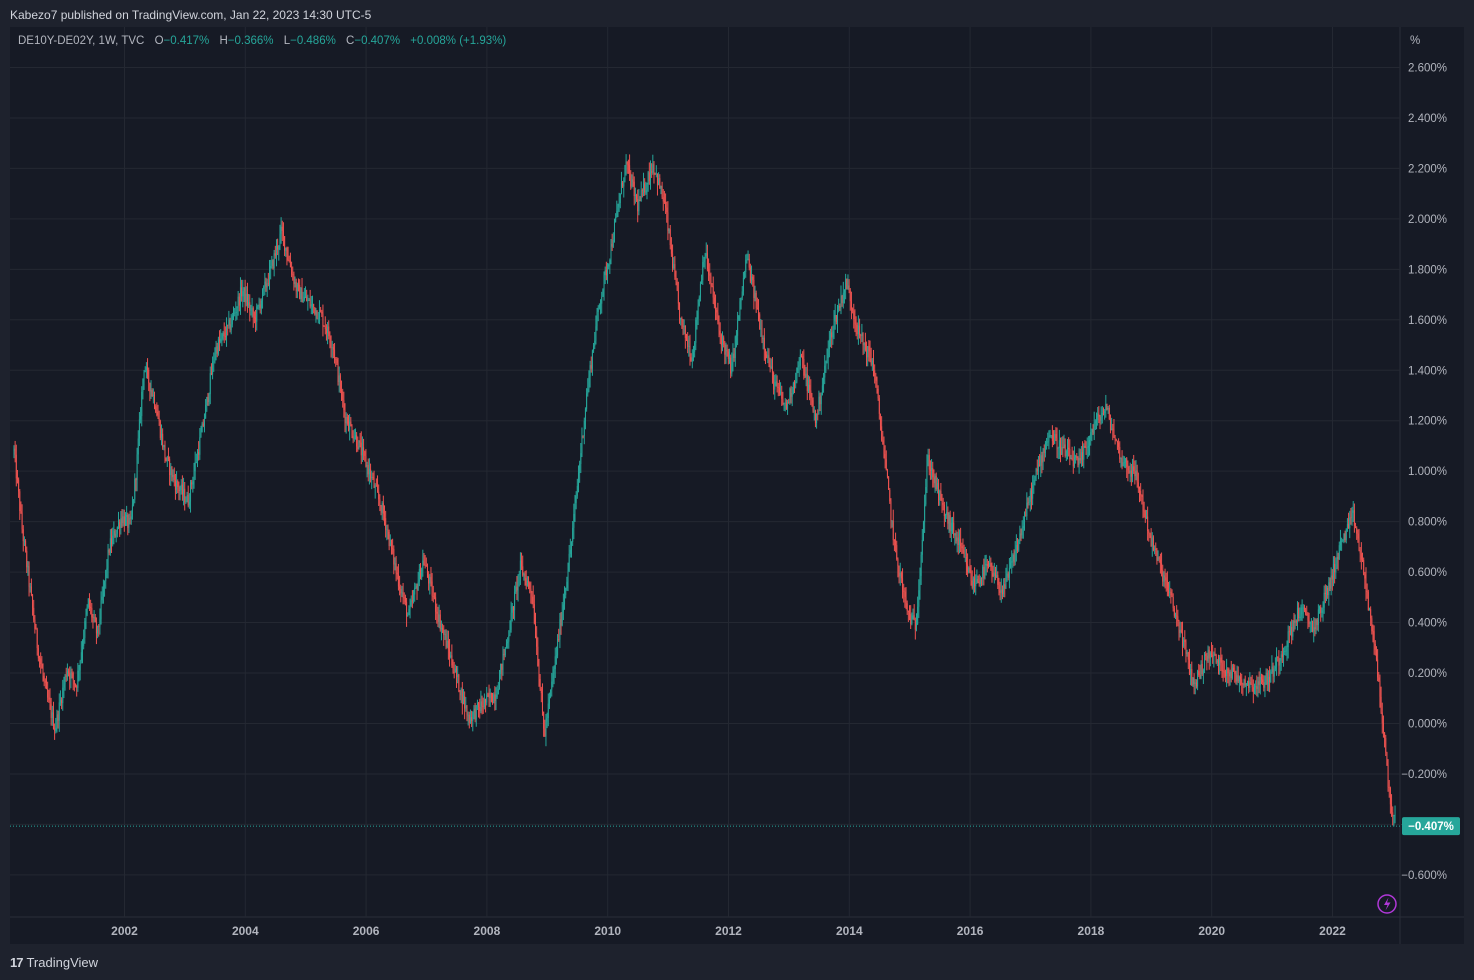  Describe the element at coordinates (54, 962) in the screenshot. I see `footer-brand: 17 TradingView` at that location.